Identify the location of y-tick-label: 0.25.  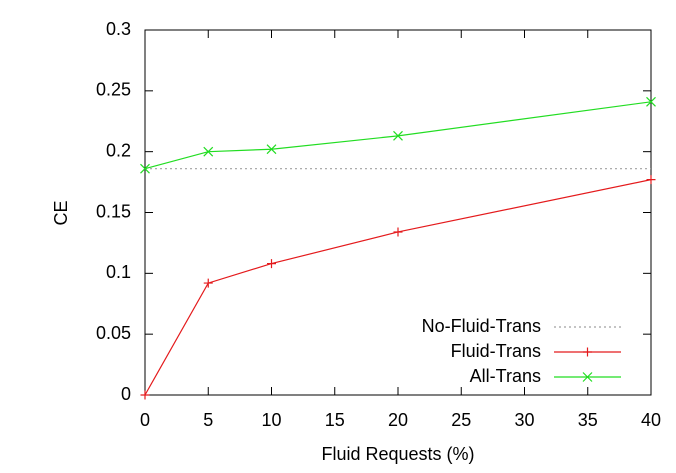
(113, 90).